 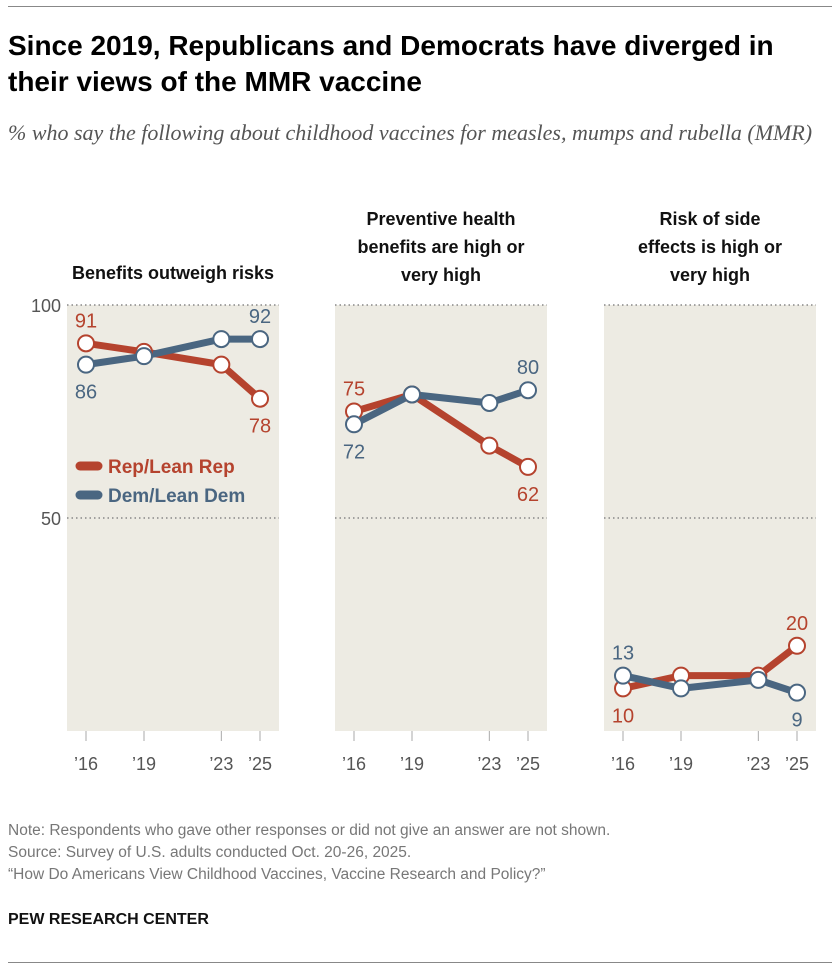 I want to click on data-label: 62, so click(x=528, y=495).